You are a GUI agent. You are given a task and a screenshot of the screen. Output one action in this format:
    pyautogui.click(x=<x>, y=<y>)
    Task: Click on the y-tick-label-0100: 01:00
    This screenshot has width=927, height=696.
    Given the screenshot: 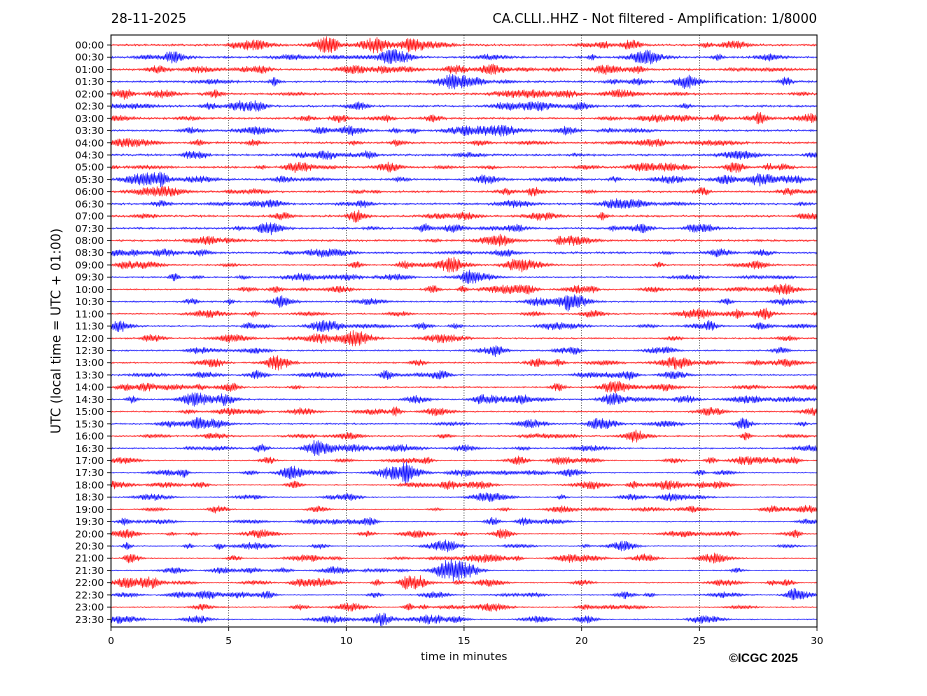 What is the action you would take?
    pyautogui.click(x=89, y=70)
    